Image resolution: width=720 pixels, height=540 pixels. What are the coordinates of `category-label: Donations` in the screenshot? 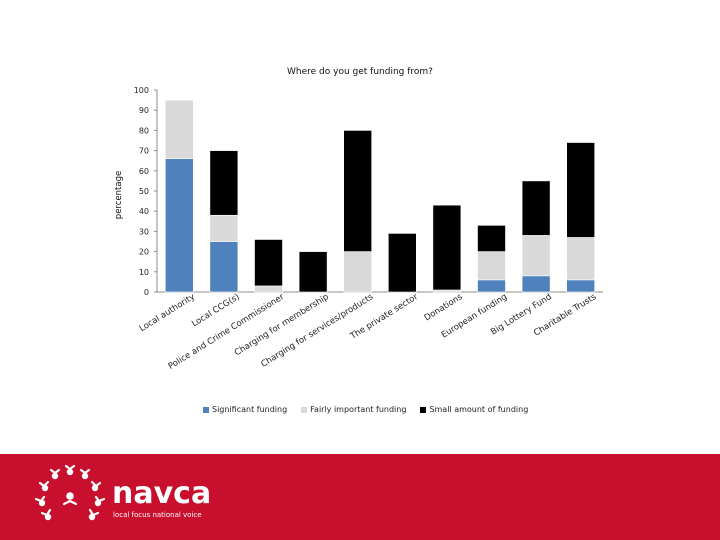 It's located at (444, 308).